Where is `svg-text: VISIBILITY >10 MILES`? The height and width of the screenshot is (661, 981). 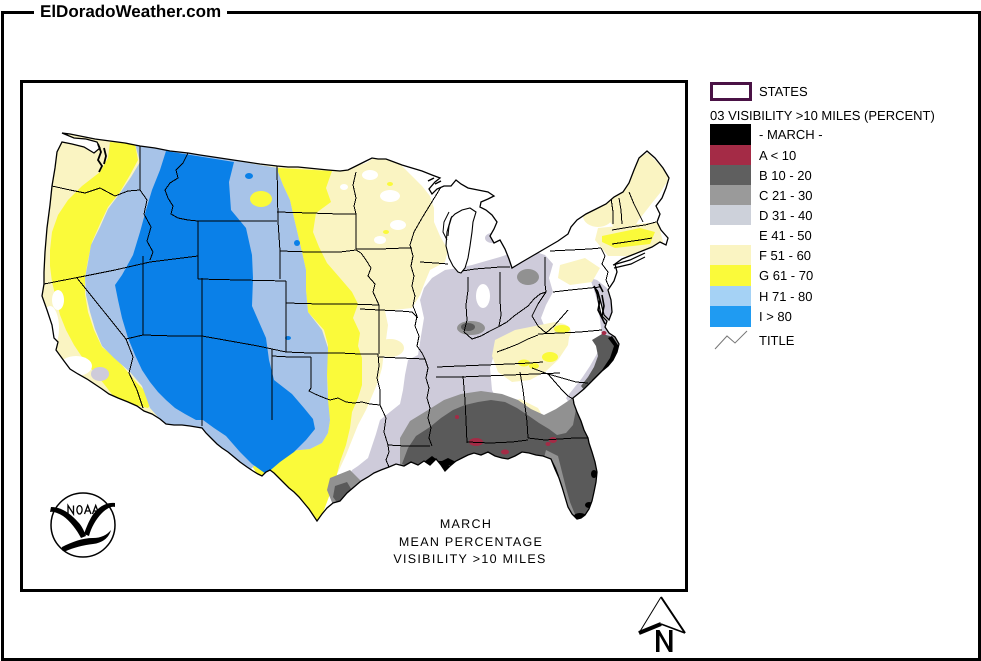 svg-text: VISIBILITY >10 MILES is located at coordinates (469, 559).